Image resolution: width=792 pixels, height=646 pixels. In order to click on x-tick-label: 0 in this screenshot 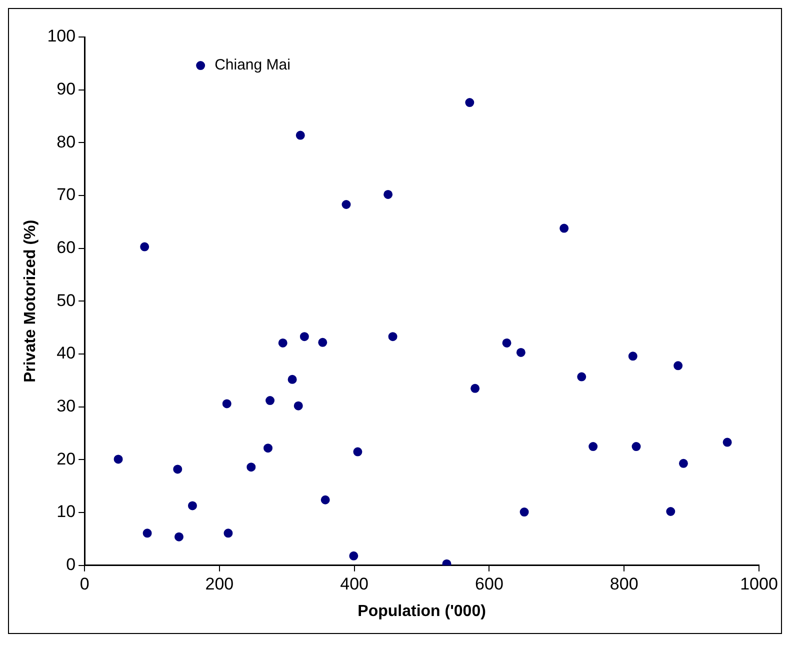, I will do `click(85, 584)`.